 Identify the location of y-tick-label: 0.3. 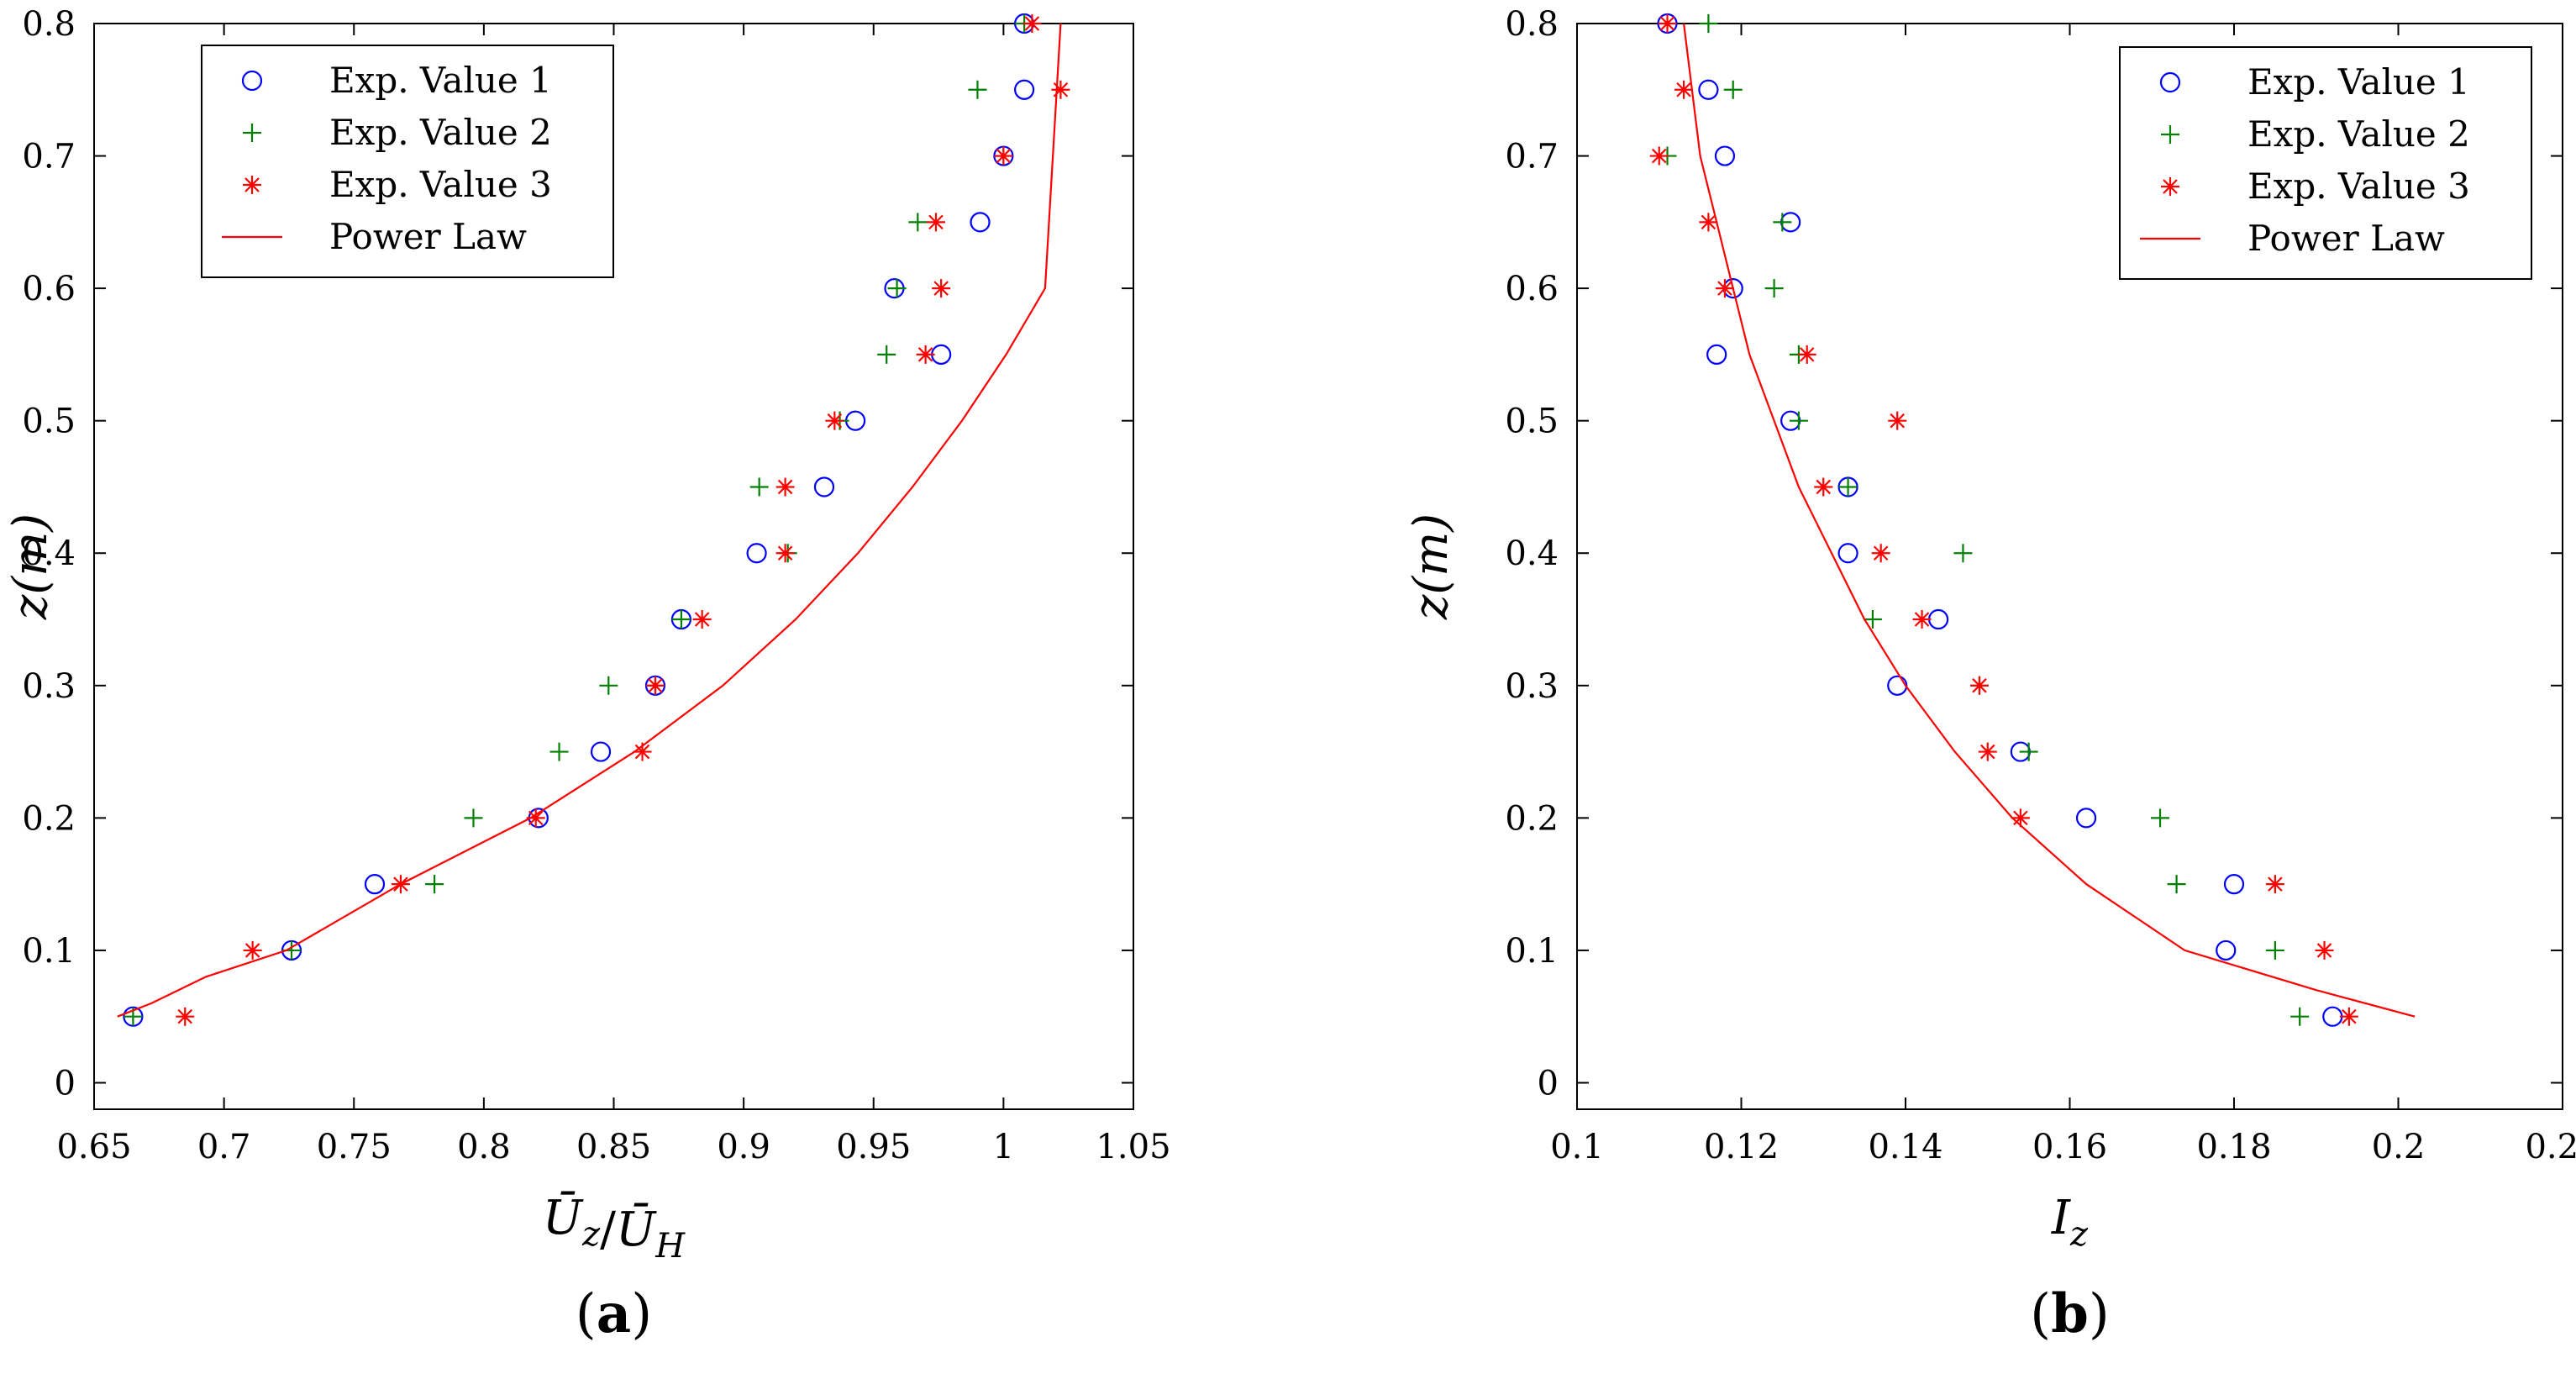
(1532, 687).